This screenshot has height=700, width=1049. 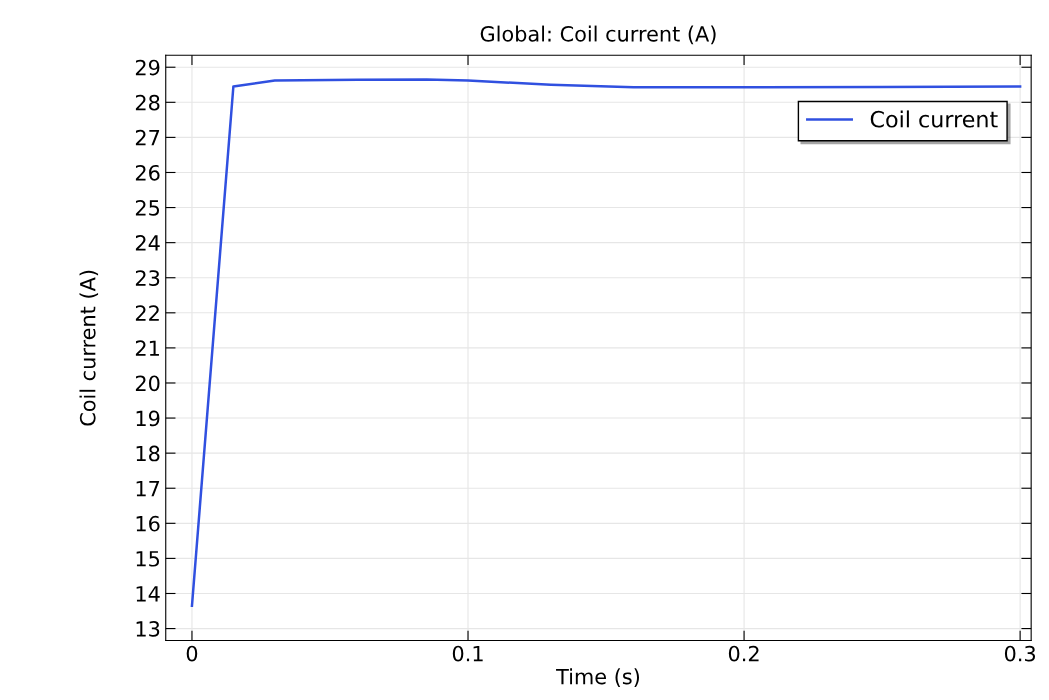 I want to click on y-axis-title: Coil current (A), so click(x=89, y=348).